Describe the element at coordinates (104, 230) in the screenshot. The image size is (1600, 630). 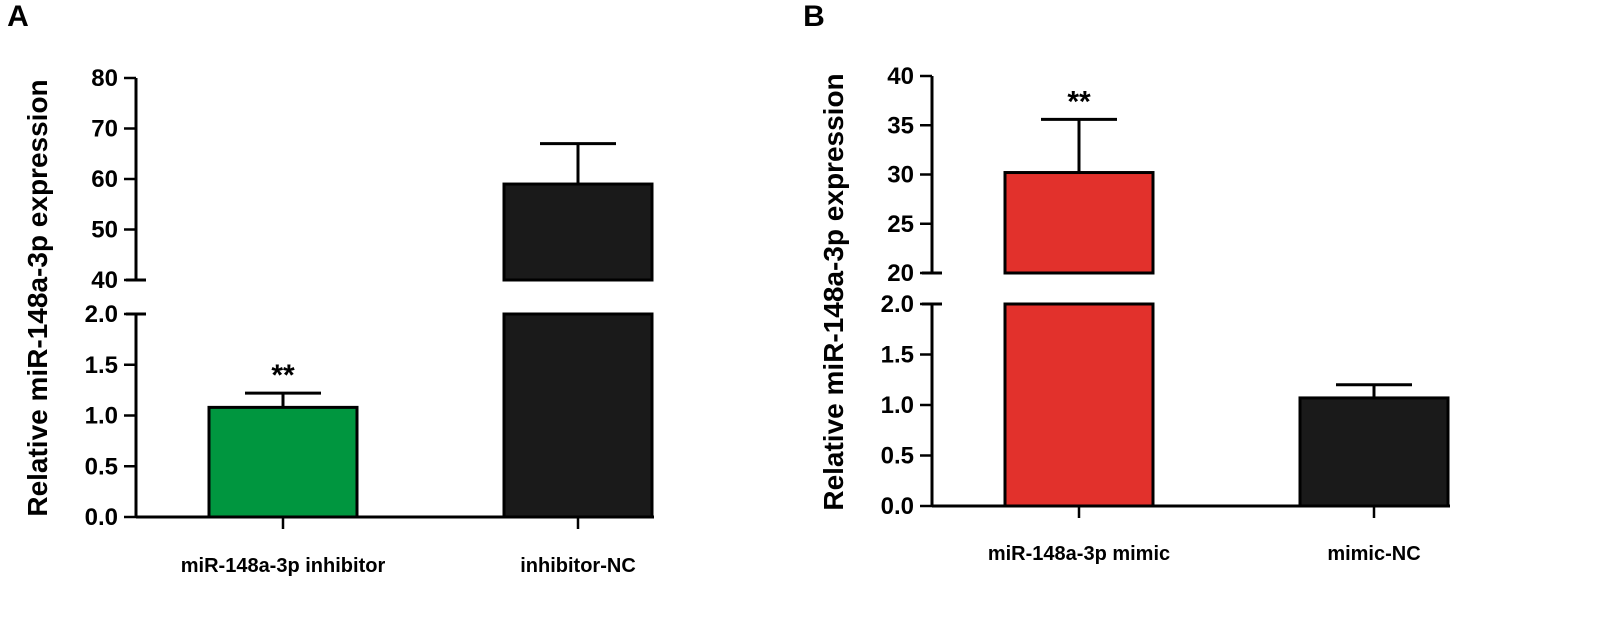
I see `y-tick-label: 50` at that location.